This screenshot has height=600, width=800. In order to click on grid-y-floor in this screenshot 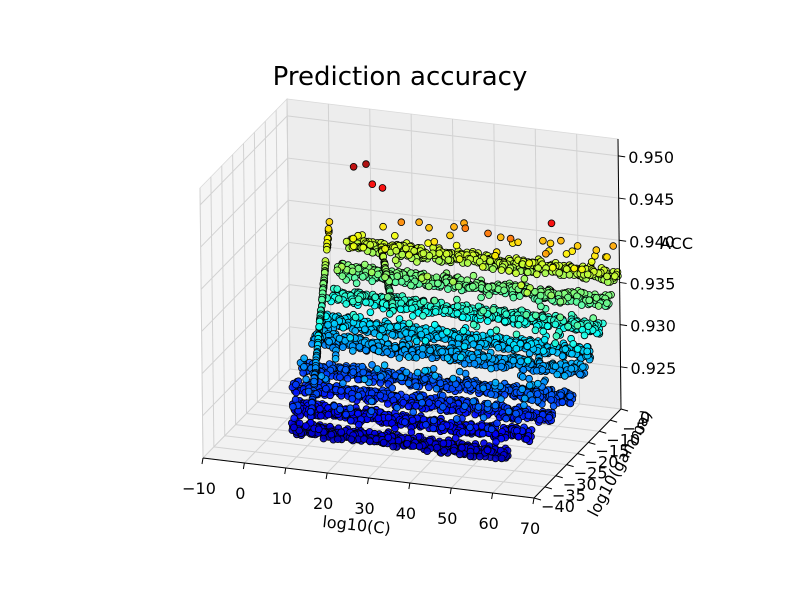, I will do `click(379, 467)`.